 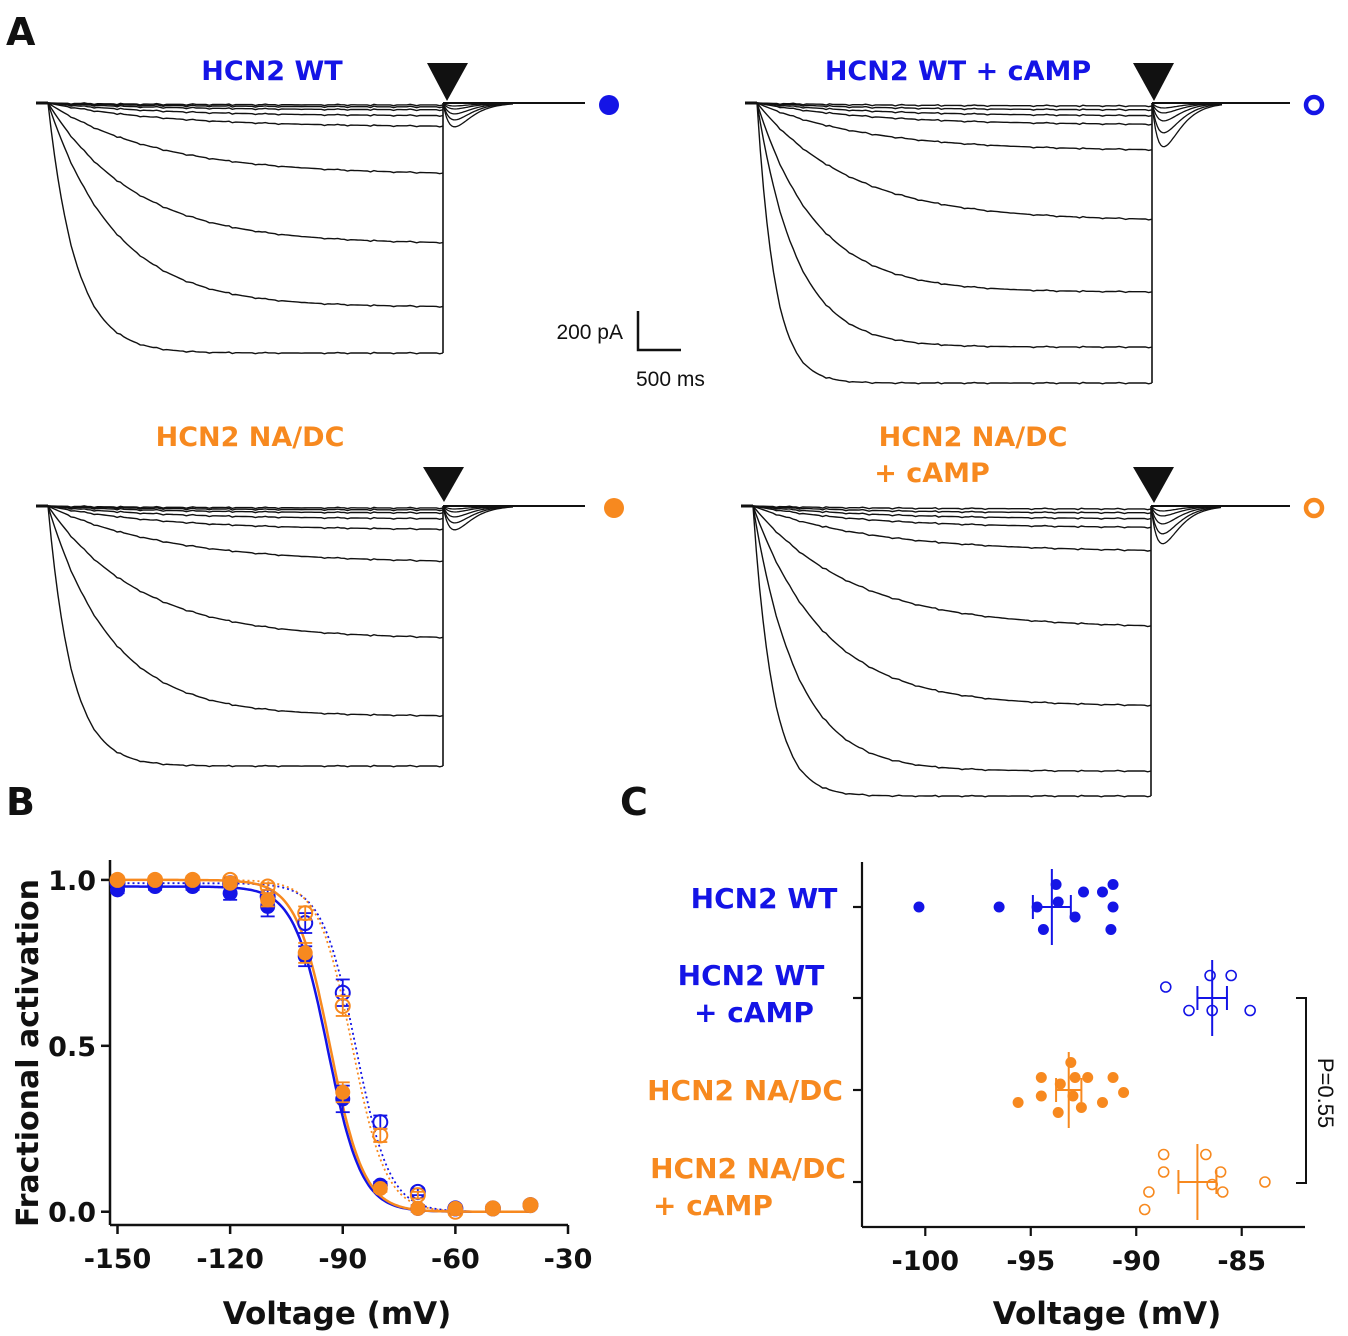 I want to click on panel-label-b: B, so click(x=20, y=802).